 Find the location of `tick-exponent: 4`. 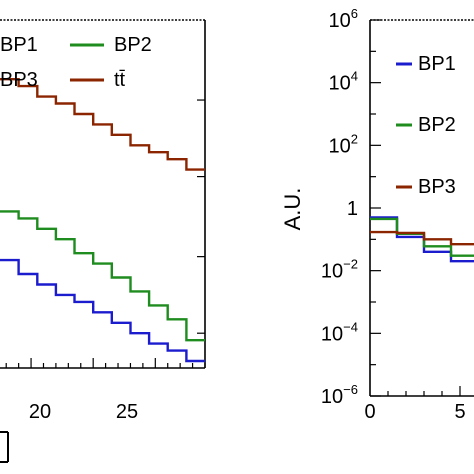

tick-exponent: 4 is located at coordinates (354, 76).